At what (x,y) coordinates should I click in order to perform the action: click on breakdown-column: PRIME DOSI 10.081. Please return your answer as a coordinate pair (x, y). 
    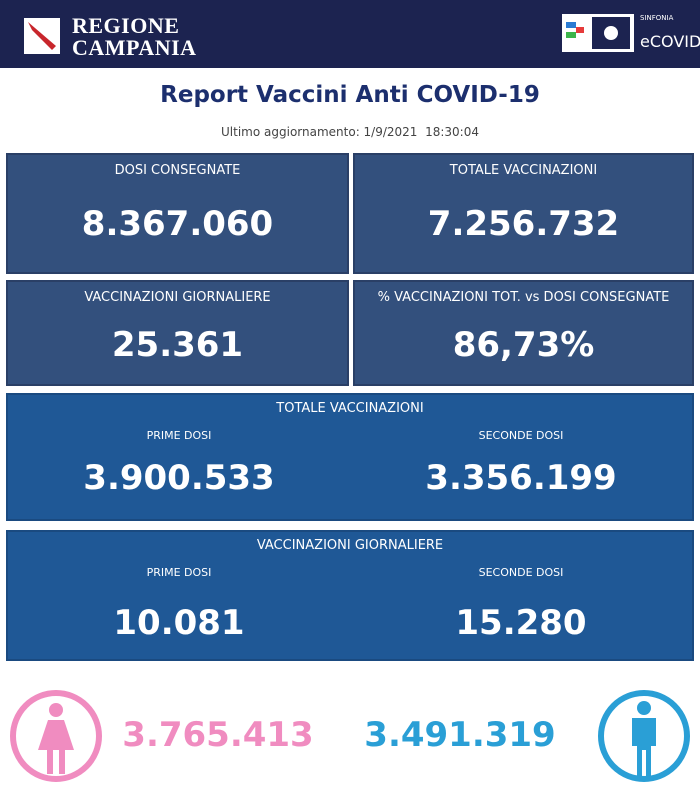
    Looking at the image, I should click on (179, 587).